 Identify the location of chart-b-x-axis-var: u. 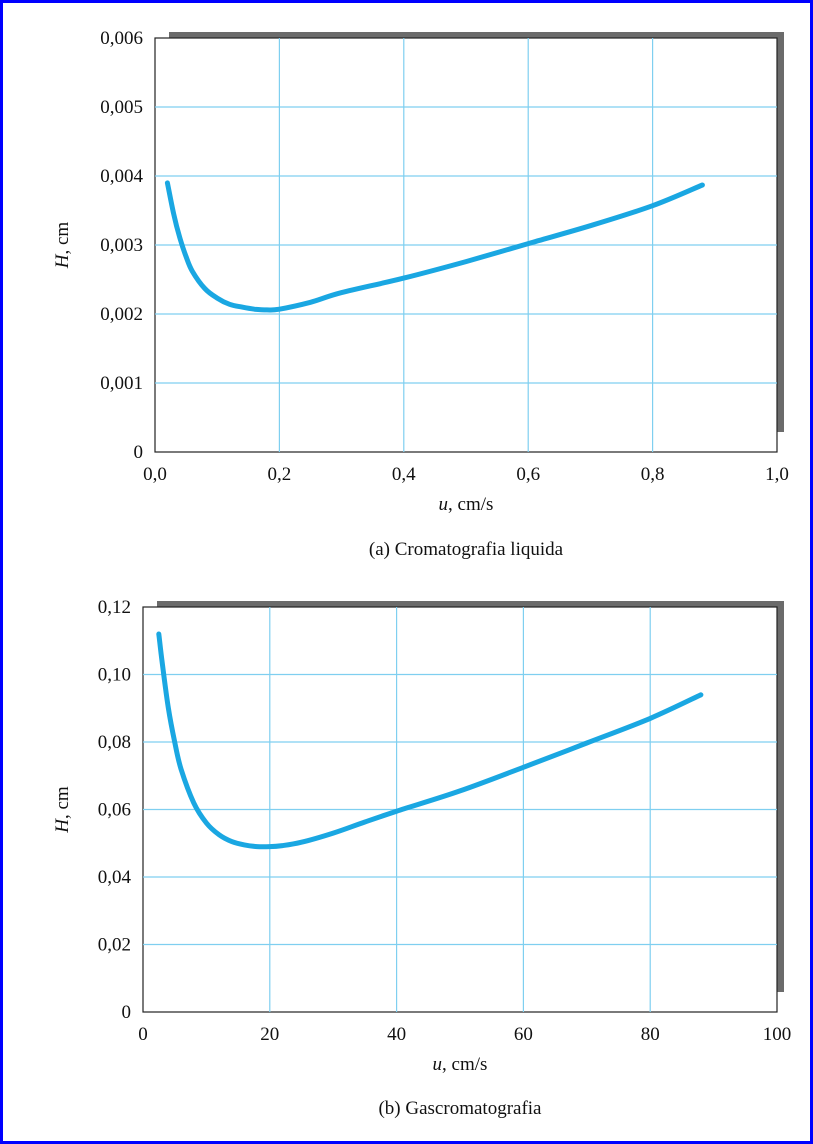
(438, 1064).